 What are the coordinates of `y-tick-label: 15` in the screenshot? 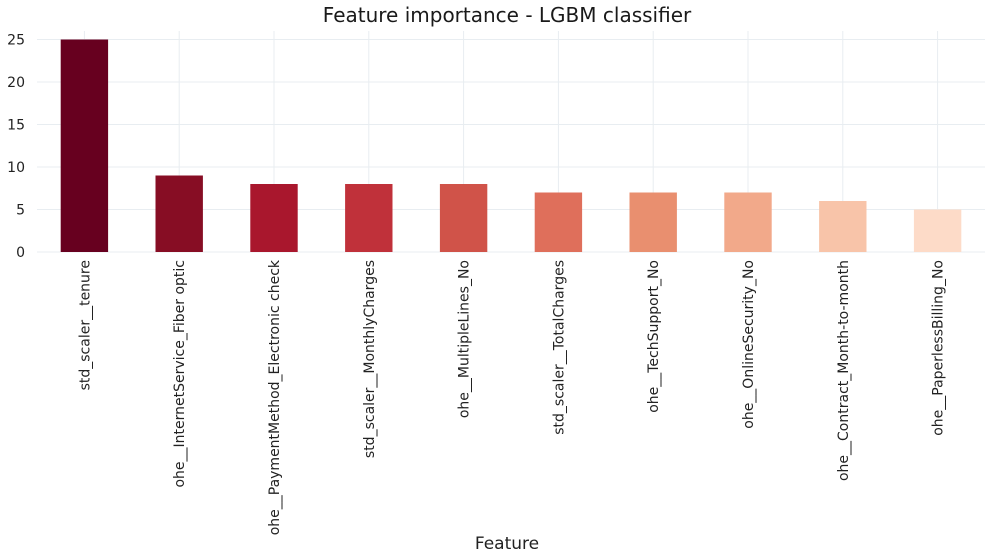 It's located at (16, 126).